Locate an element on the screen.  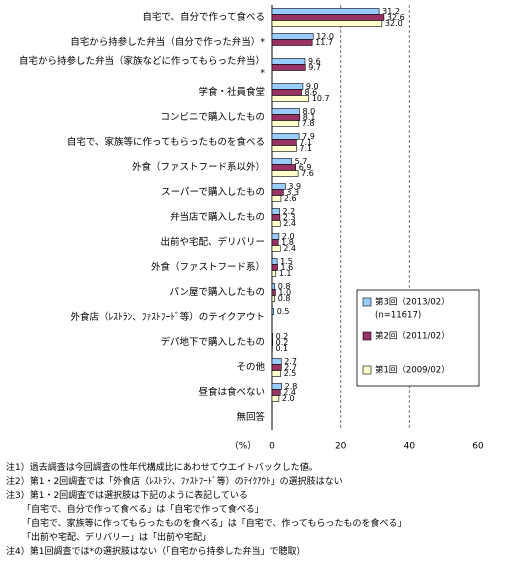
category-label: コンビニで購入したもの is located at coordinates (212, 117).